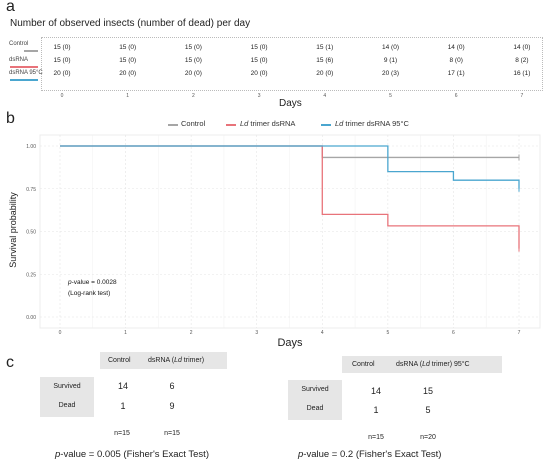 The width and height of the screenshot is (550, 469). What do you see at coordinates (119, 360) in the screenshot?
I see `left-col-control: Control` at bounding box center [119, 360].